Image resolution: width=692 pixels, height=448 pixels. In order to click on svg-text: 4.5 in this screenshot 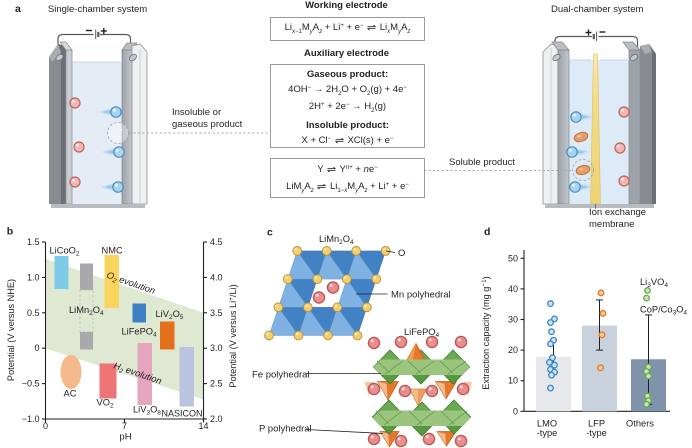, I will do `click(216, 242)`.